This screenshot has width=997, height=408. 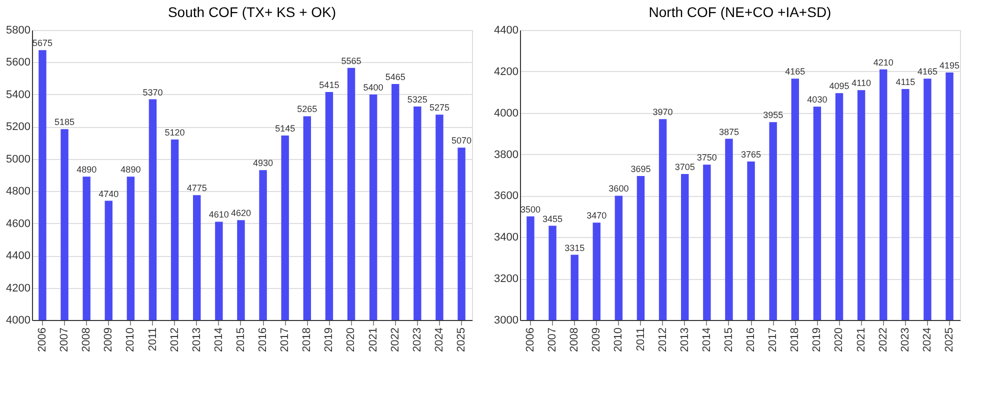 I want to click on y-tick-label: 3200, so click(x=506, y=279).